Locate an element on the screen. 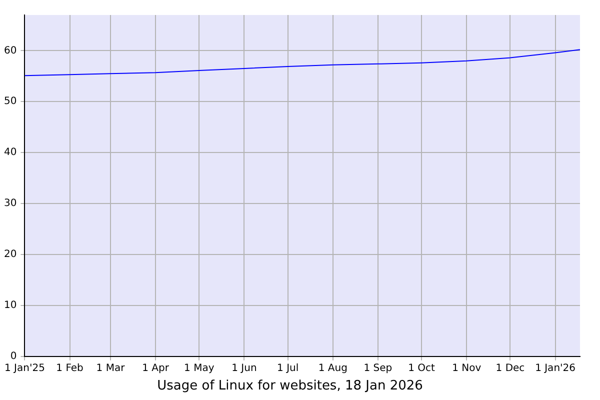 This screenshot has width=600, height=400. x-tick-label: 1 Apr is located at coordinates (156, 368).